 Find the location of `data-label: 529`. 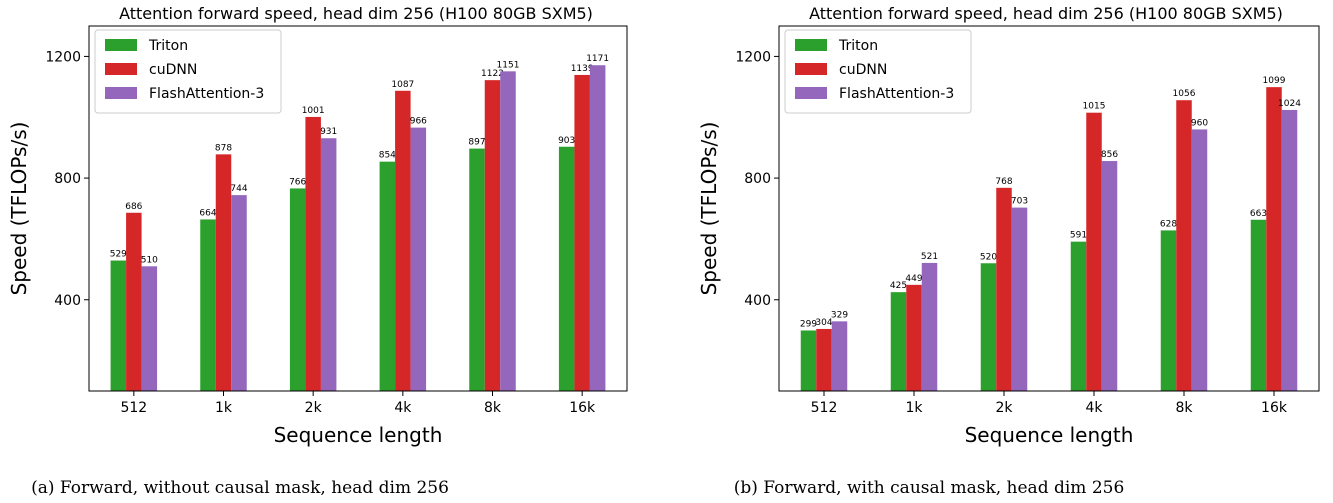

data-label: 529 is located at coordinates (118, 255).